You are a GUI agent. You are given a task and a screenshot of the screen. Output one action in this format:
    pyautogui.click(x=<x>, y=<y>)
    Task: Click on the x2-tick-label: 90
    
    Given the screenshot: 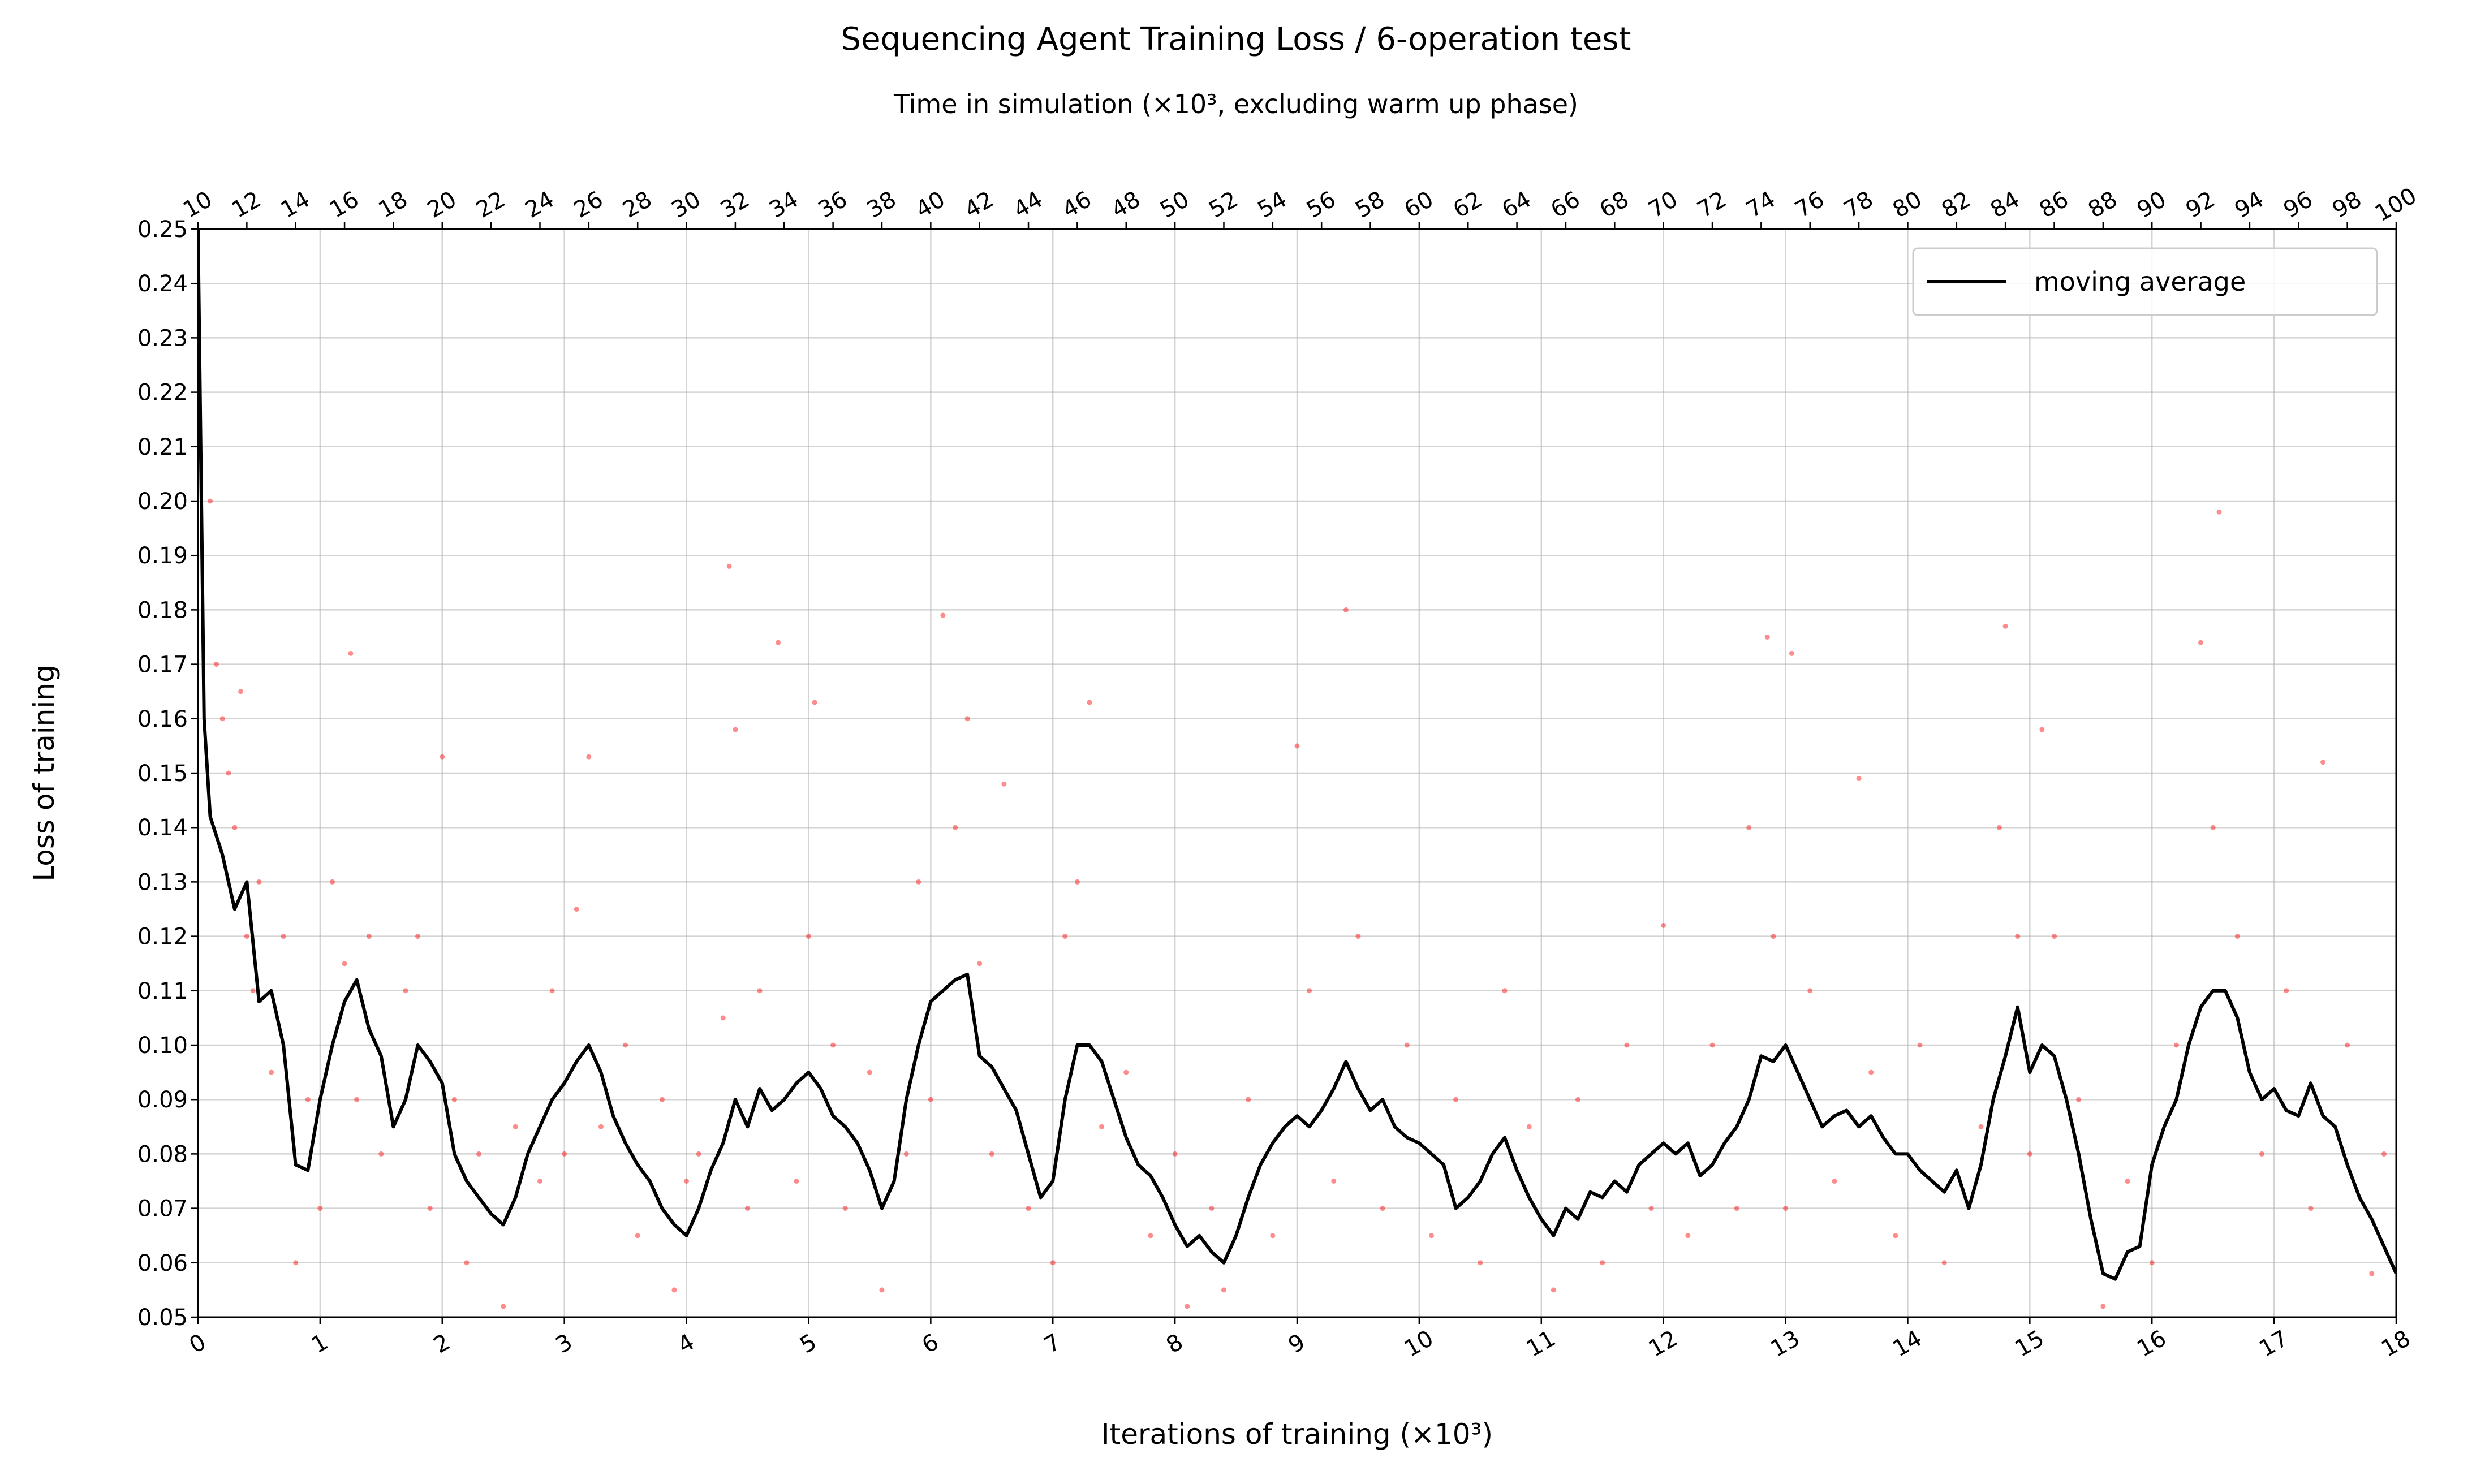 What is the action you would take?
    pyautogui.click(x=2151, y=204)
    